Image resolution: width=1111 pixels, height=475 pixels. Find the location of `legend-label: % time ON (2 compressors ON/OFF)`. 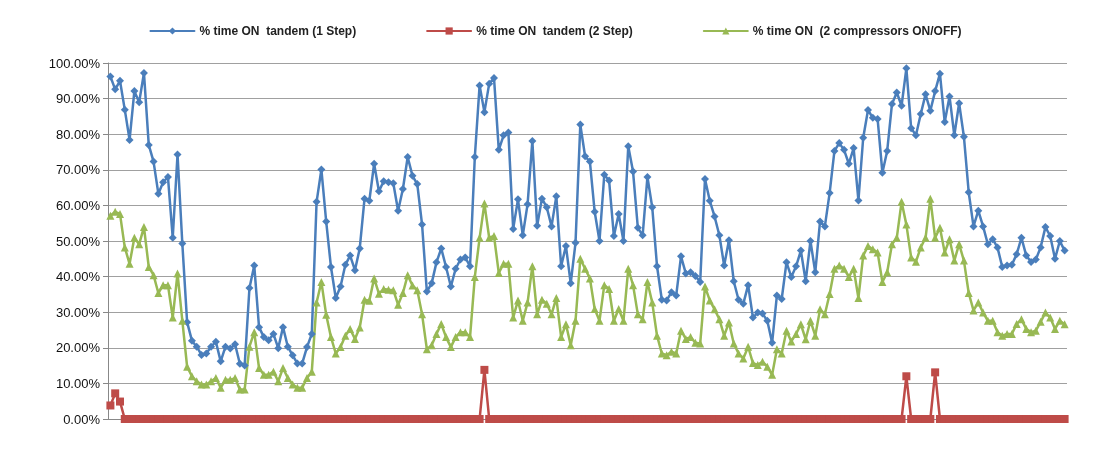

legend-label: % time ON (2 compressors ON/OFF) is located at coordinates (857, 31).